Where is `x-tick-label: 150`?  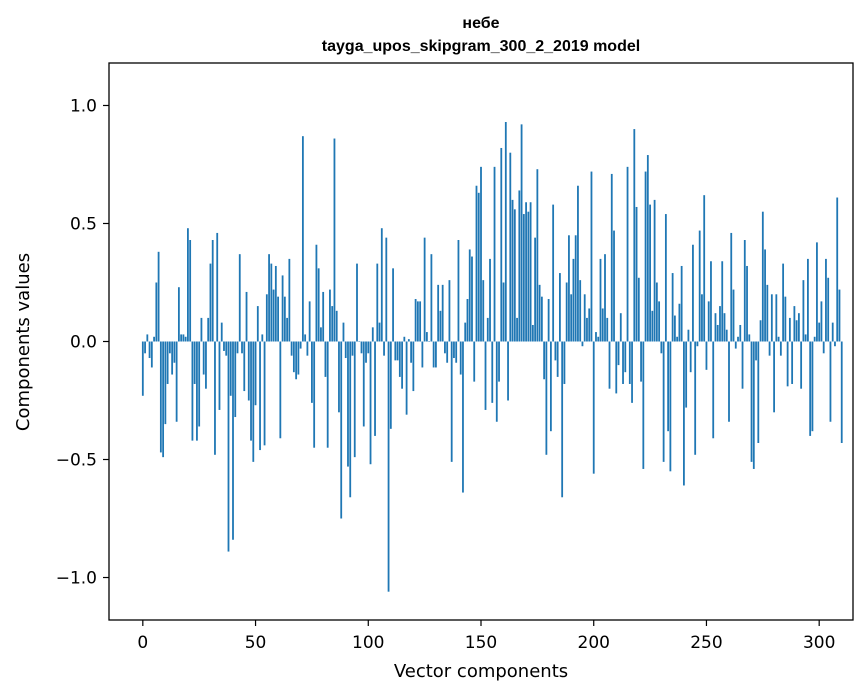
x-tick-label: 150 is located at coordinates (481, 643).